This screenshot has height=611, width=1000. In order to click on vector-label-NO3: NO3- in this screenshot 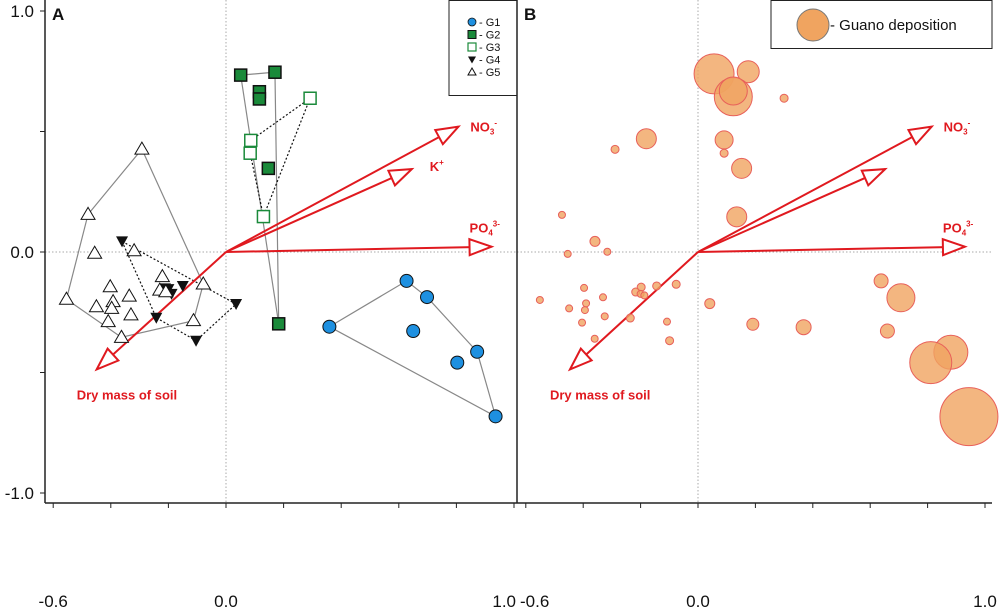, I will do `click(957, 128)`.